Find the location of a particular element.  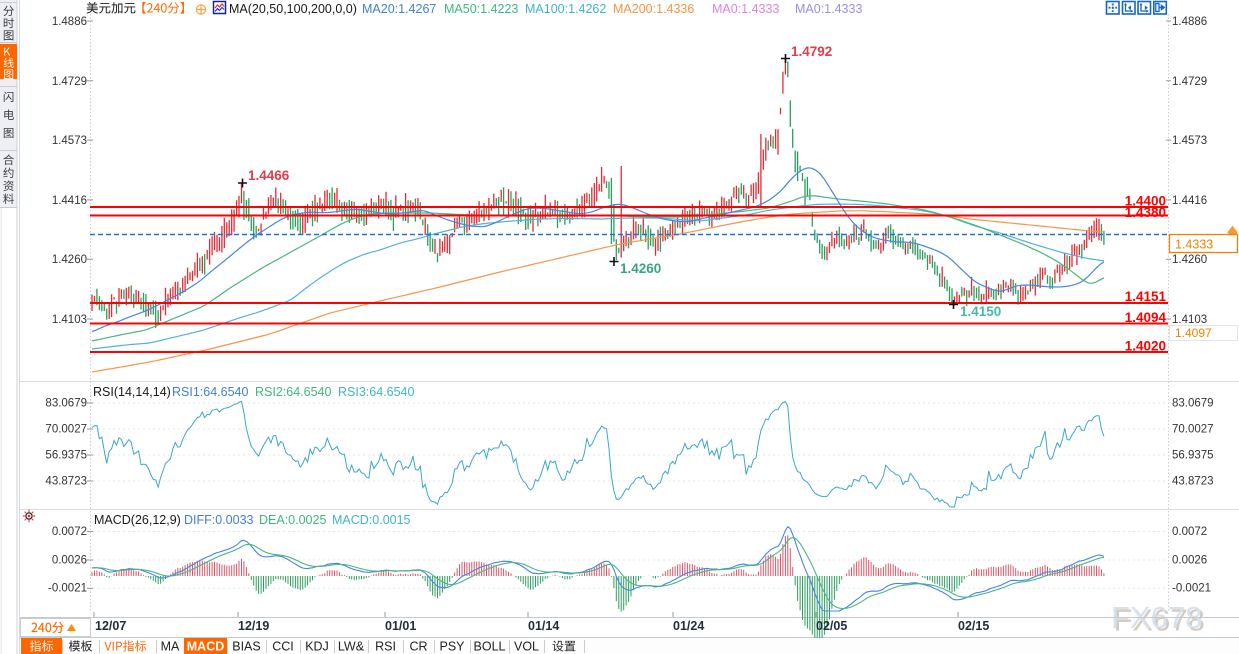

svg-text: RSI1:64.6540 is located at coordinates (210, 392).